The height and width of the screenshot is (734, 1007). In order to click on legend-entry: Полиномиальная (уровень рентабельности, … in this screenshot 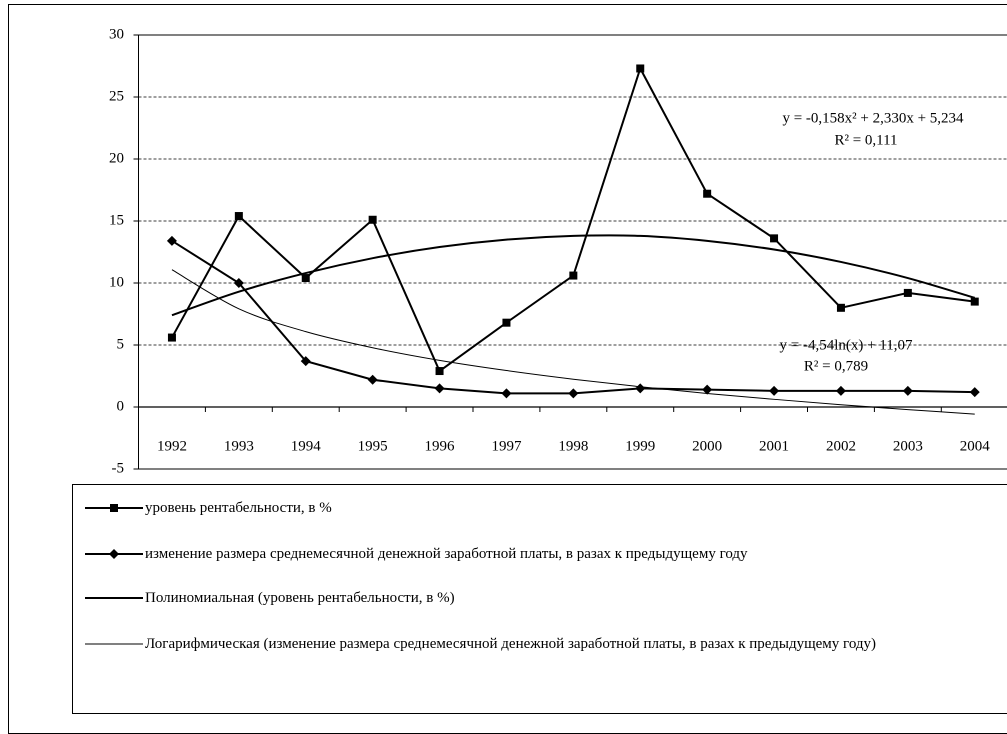, I will do `click(544, 598)`.